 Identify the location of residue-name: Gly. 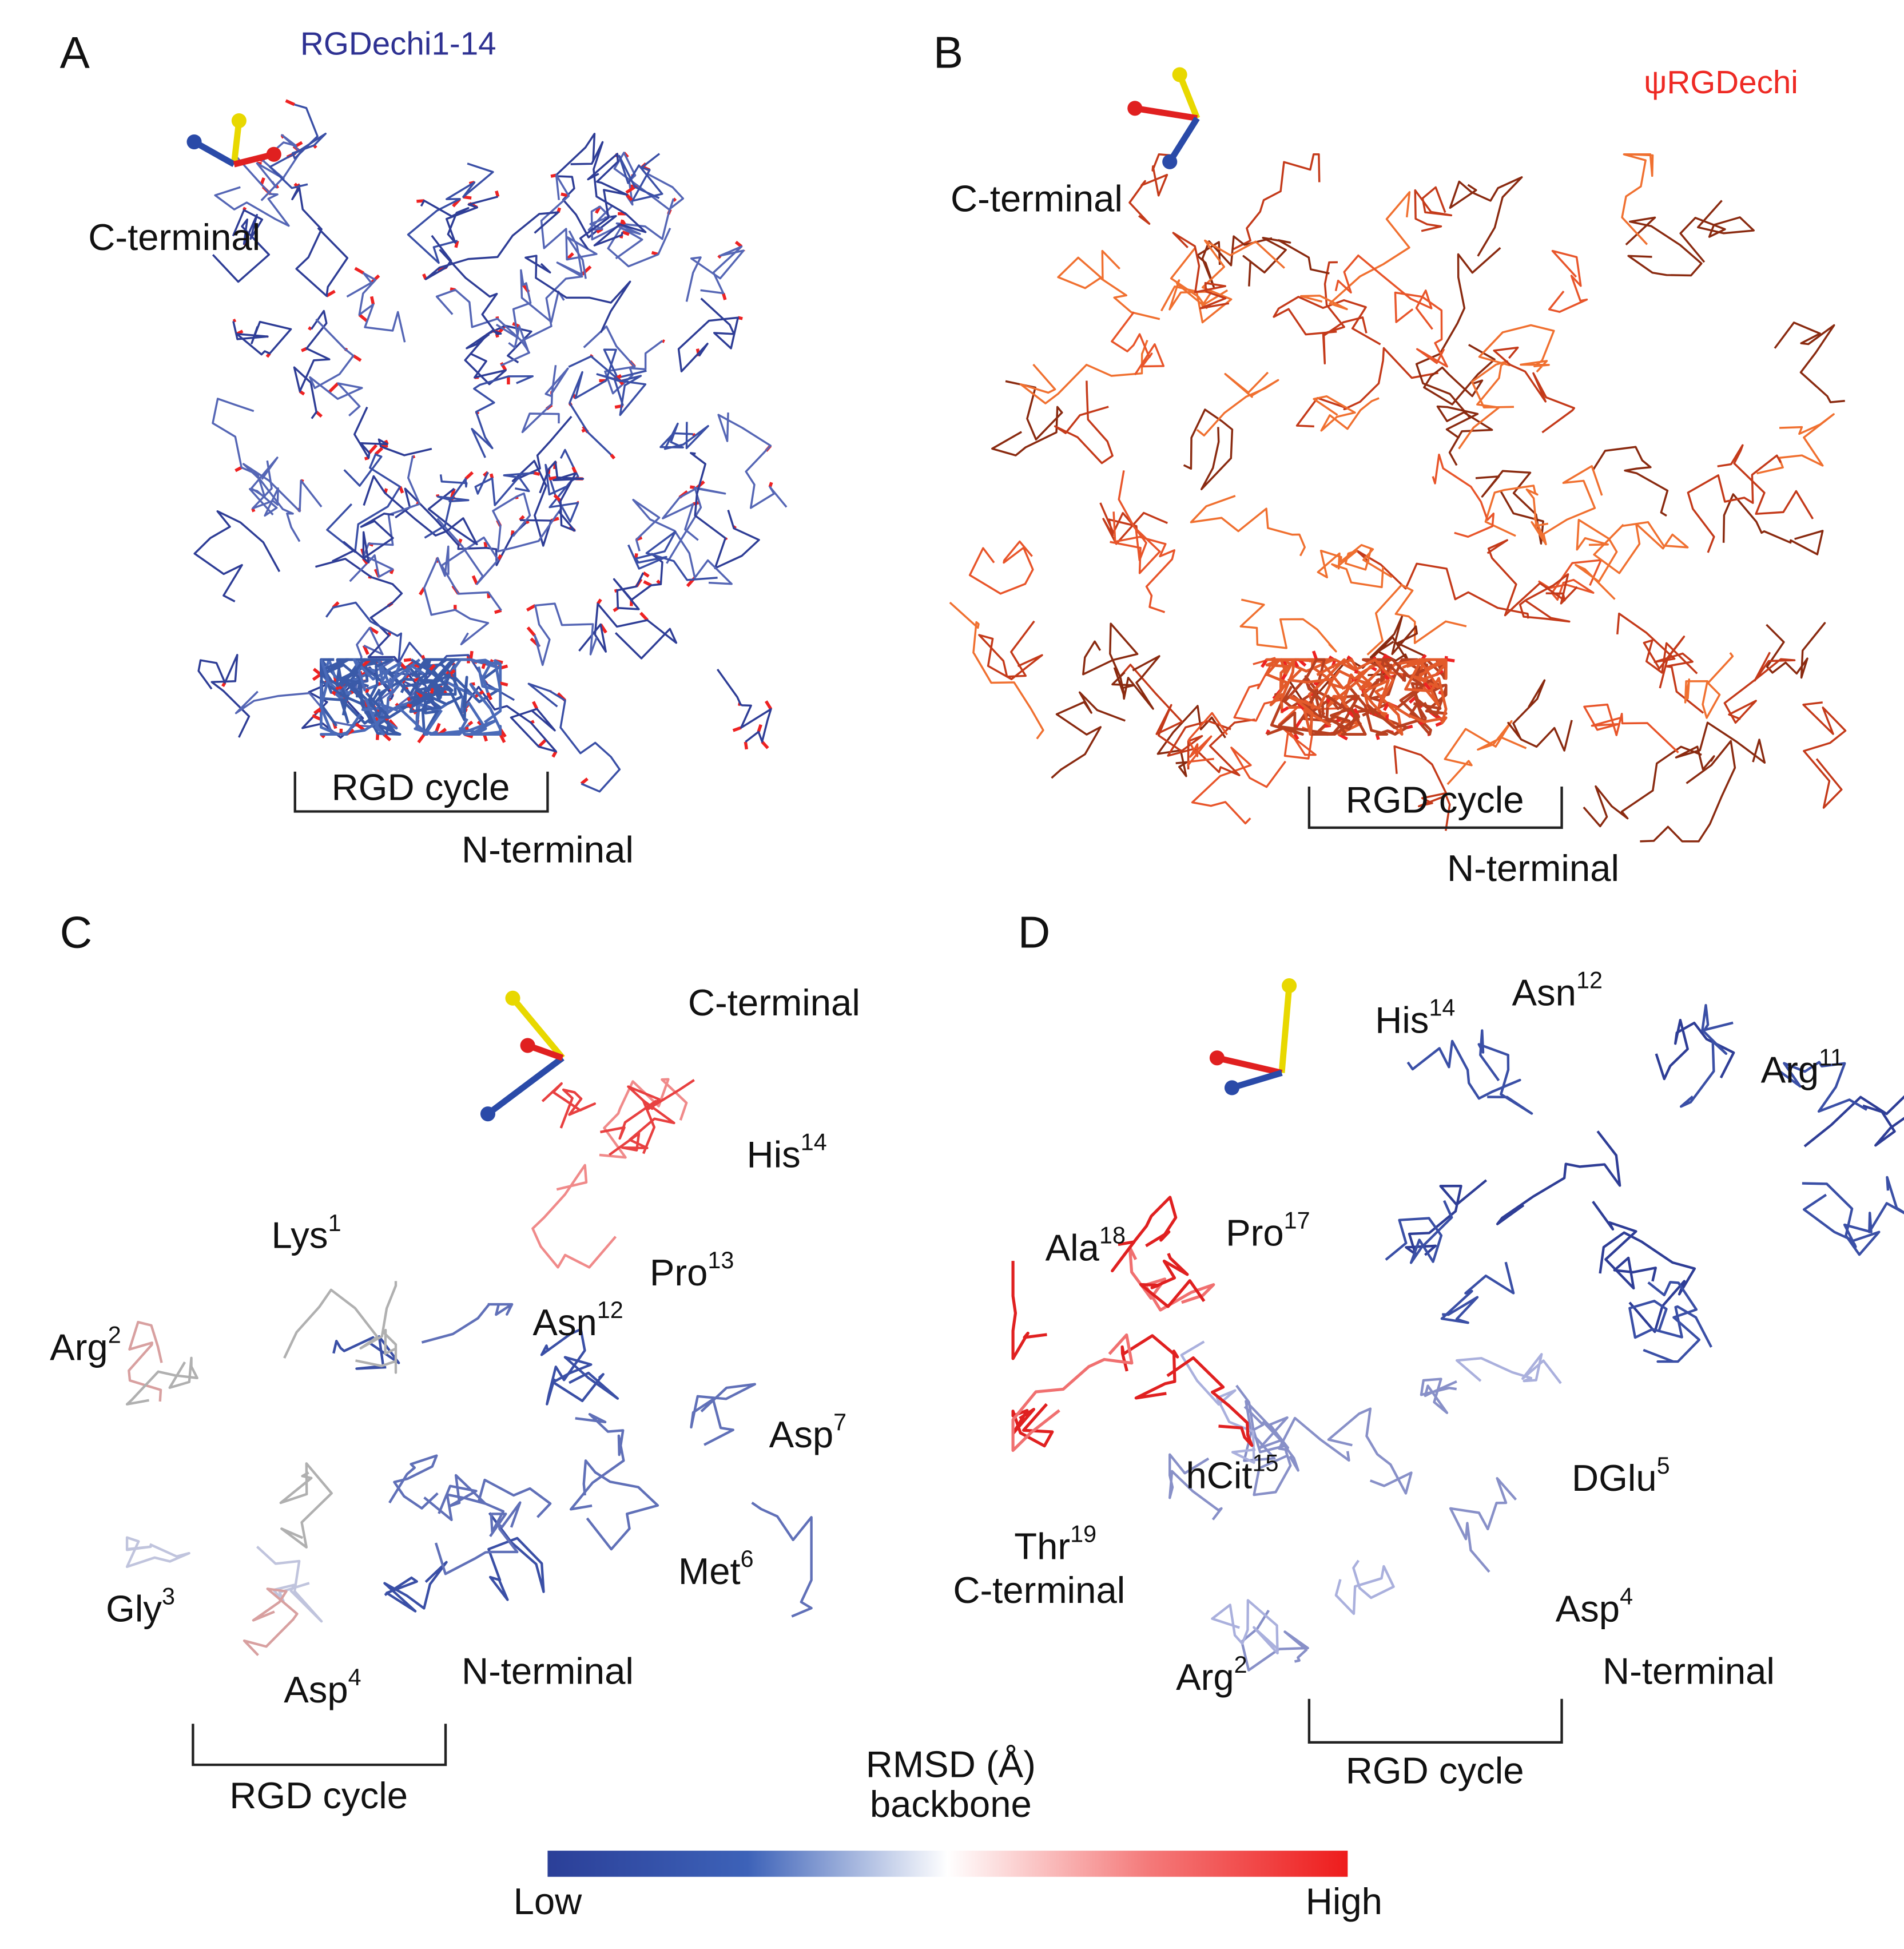
(134, 1609).